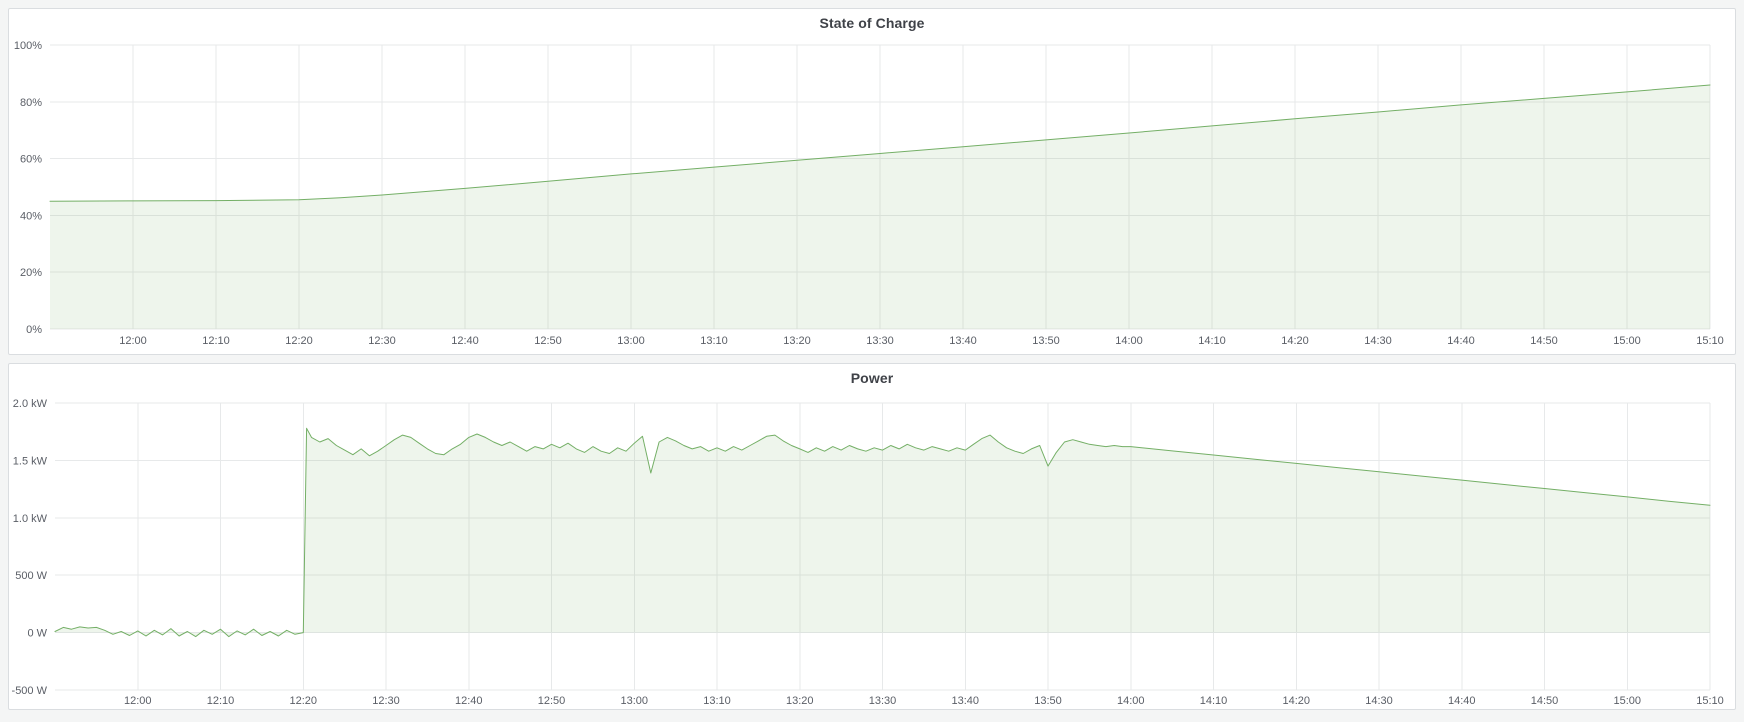  What do you see at coordinates (872, 378) in the screenshot?
I see `power-panel-title: Power` at bounding box center [872, 378].